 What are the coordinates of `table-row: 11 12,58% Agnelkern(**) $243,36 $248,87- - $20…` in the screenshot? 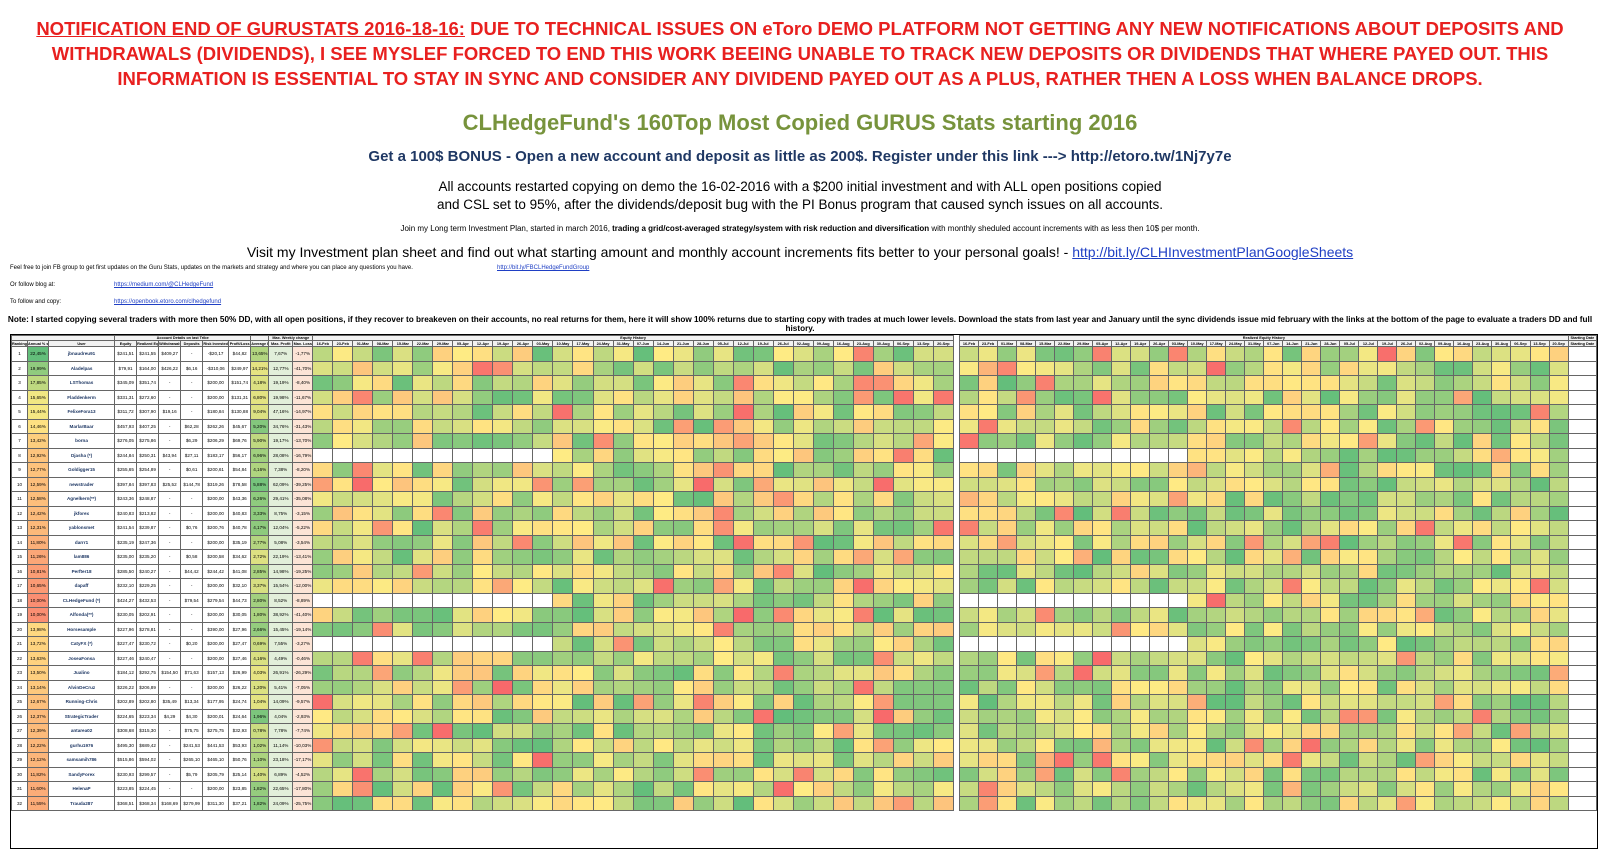 It's located at (804, 499).